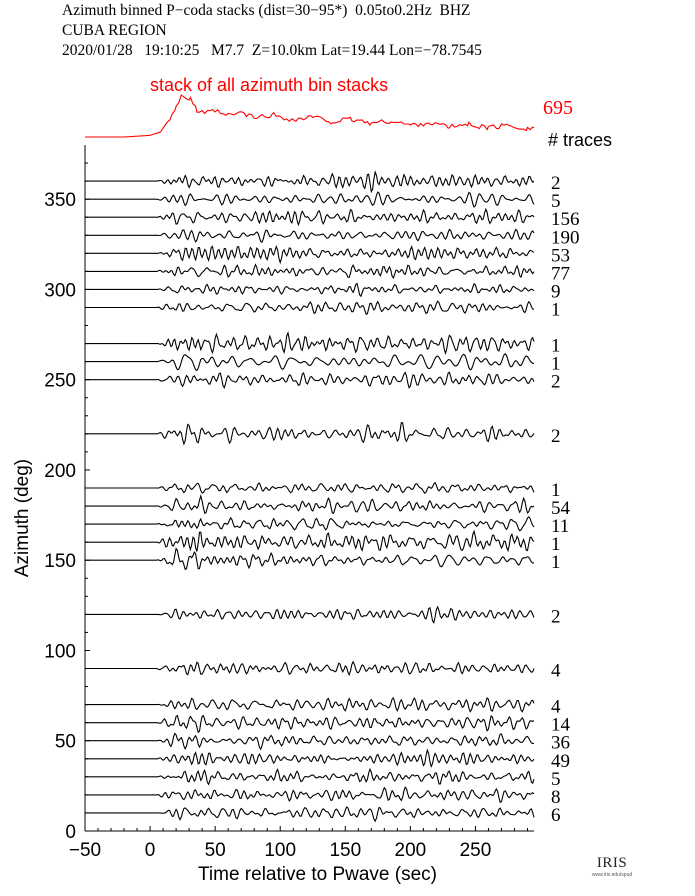  What do you see at coordinates (556, 616) in the screenshot?
I see `trace-count-120: 2` at bounding box center [556, 616].